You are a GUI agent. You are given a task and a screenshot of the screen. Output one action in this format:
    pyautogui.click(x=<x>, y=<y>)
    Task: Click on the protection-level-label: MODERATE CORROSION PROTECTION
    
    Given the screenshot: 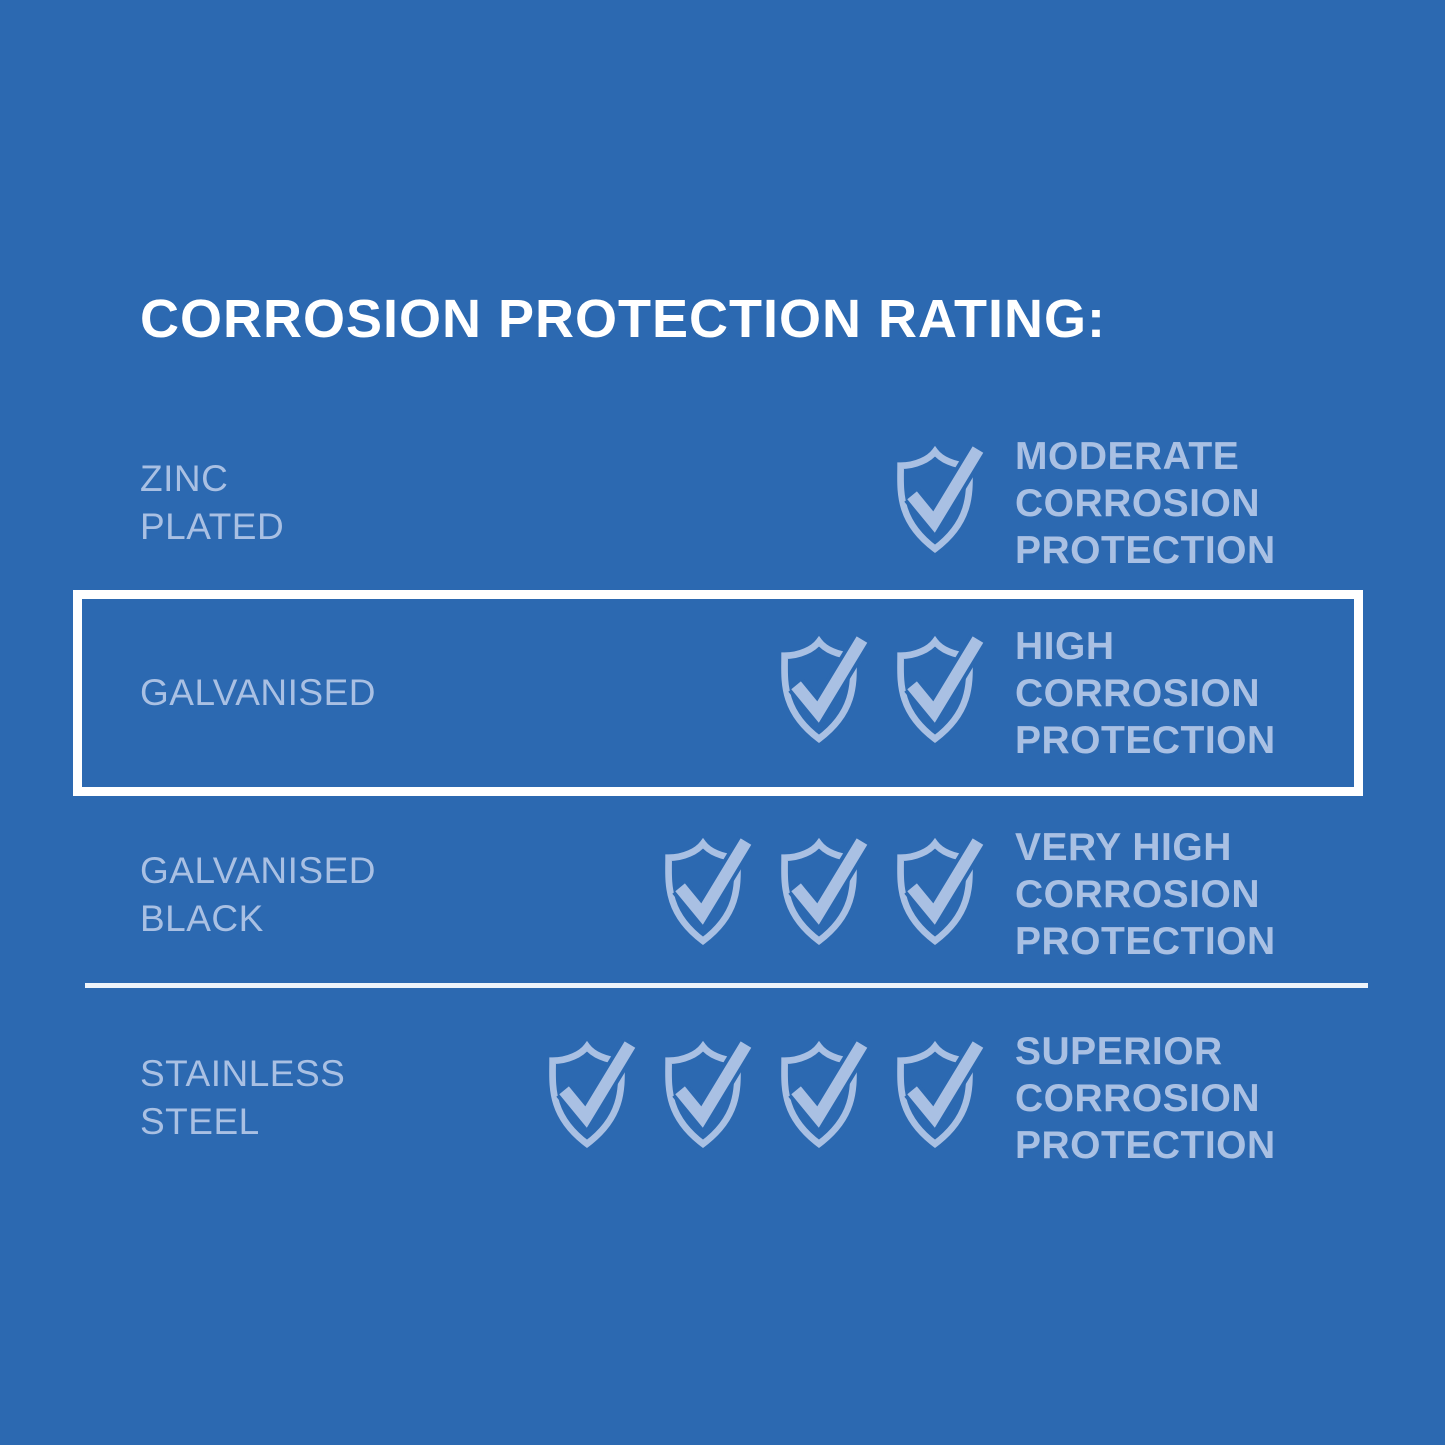 What is the action you would take?
    pyautogui.click(x=1210, y=503)
    